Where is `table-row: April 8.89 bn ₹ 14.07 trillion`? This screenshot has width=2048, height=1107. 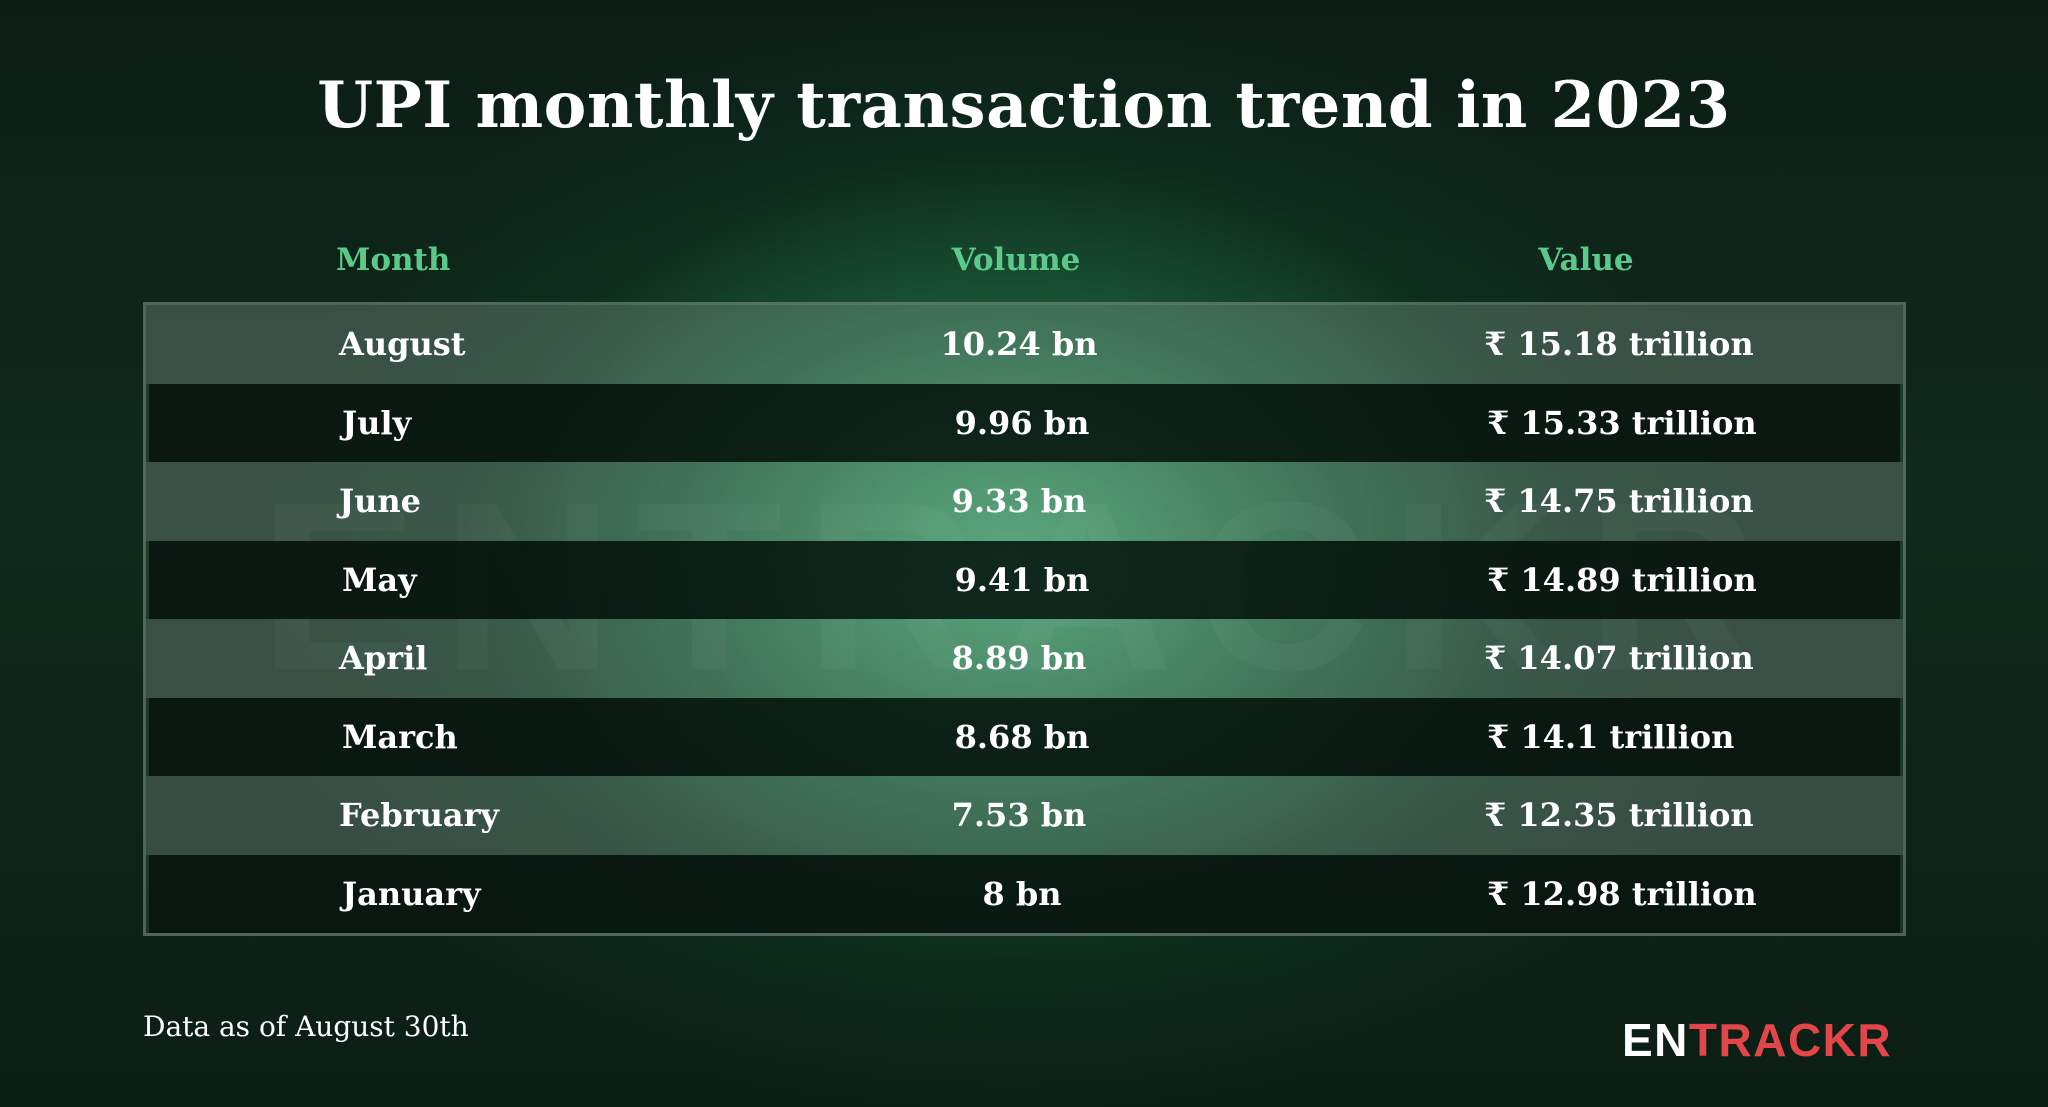 table-row: April 8.89 bn ₹ 14.07 trillion is located at coordinates (1024, 658).